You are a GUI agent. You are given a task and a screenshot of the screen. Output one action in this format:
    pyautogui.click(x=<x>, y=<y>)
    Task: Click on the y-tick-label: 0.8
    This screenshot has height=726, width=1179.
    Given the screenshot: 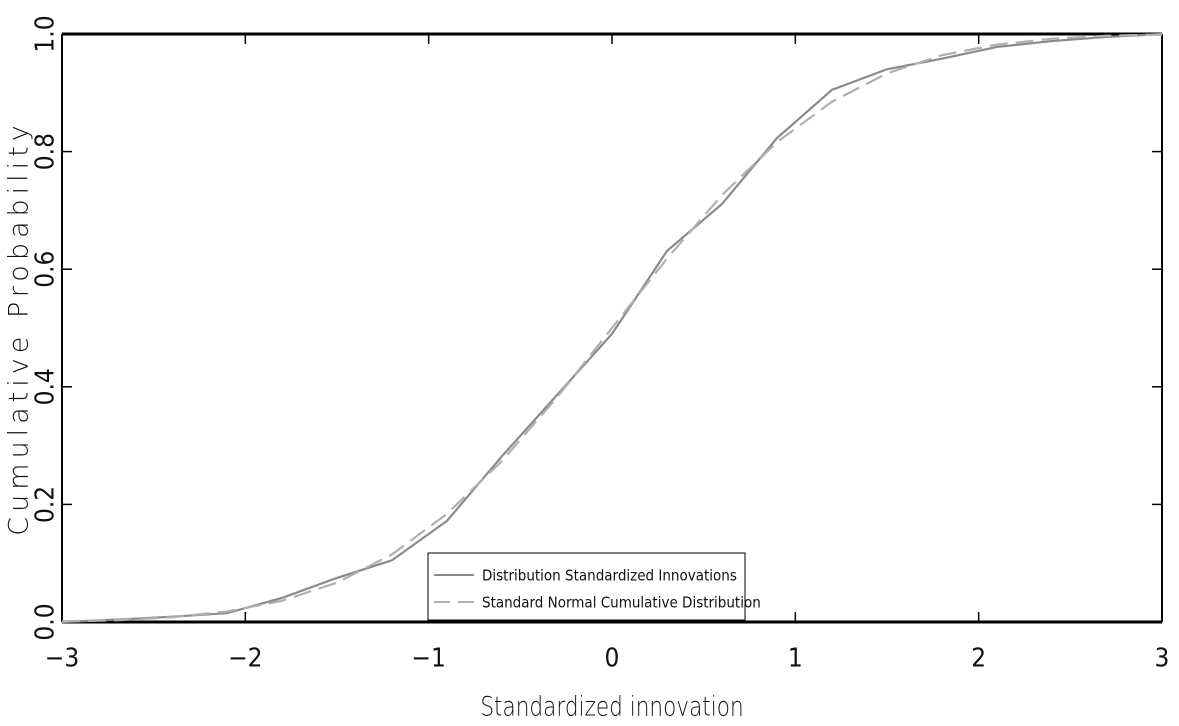 What is the action you would take?
    pyautogui.click(x=46, y=151)
    